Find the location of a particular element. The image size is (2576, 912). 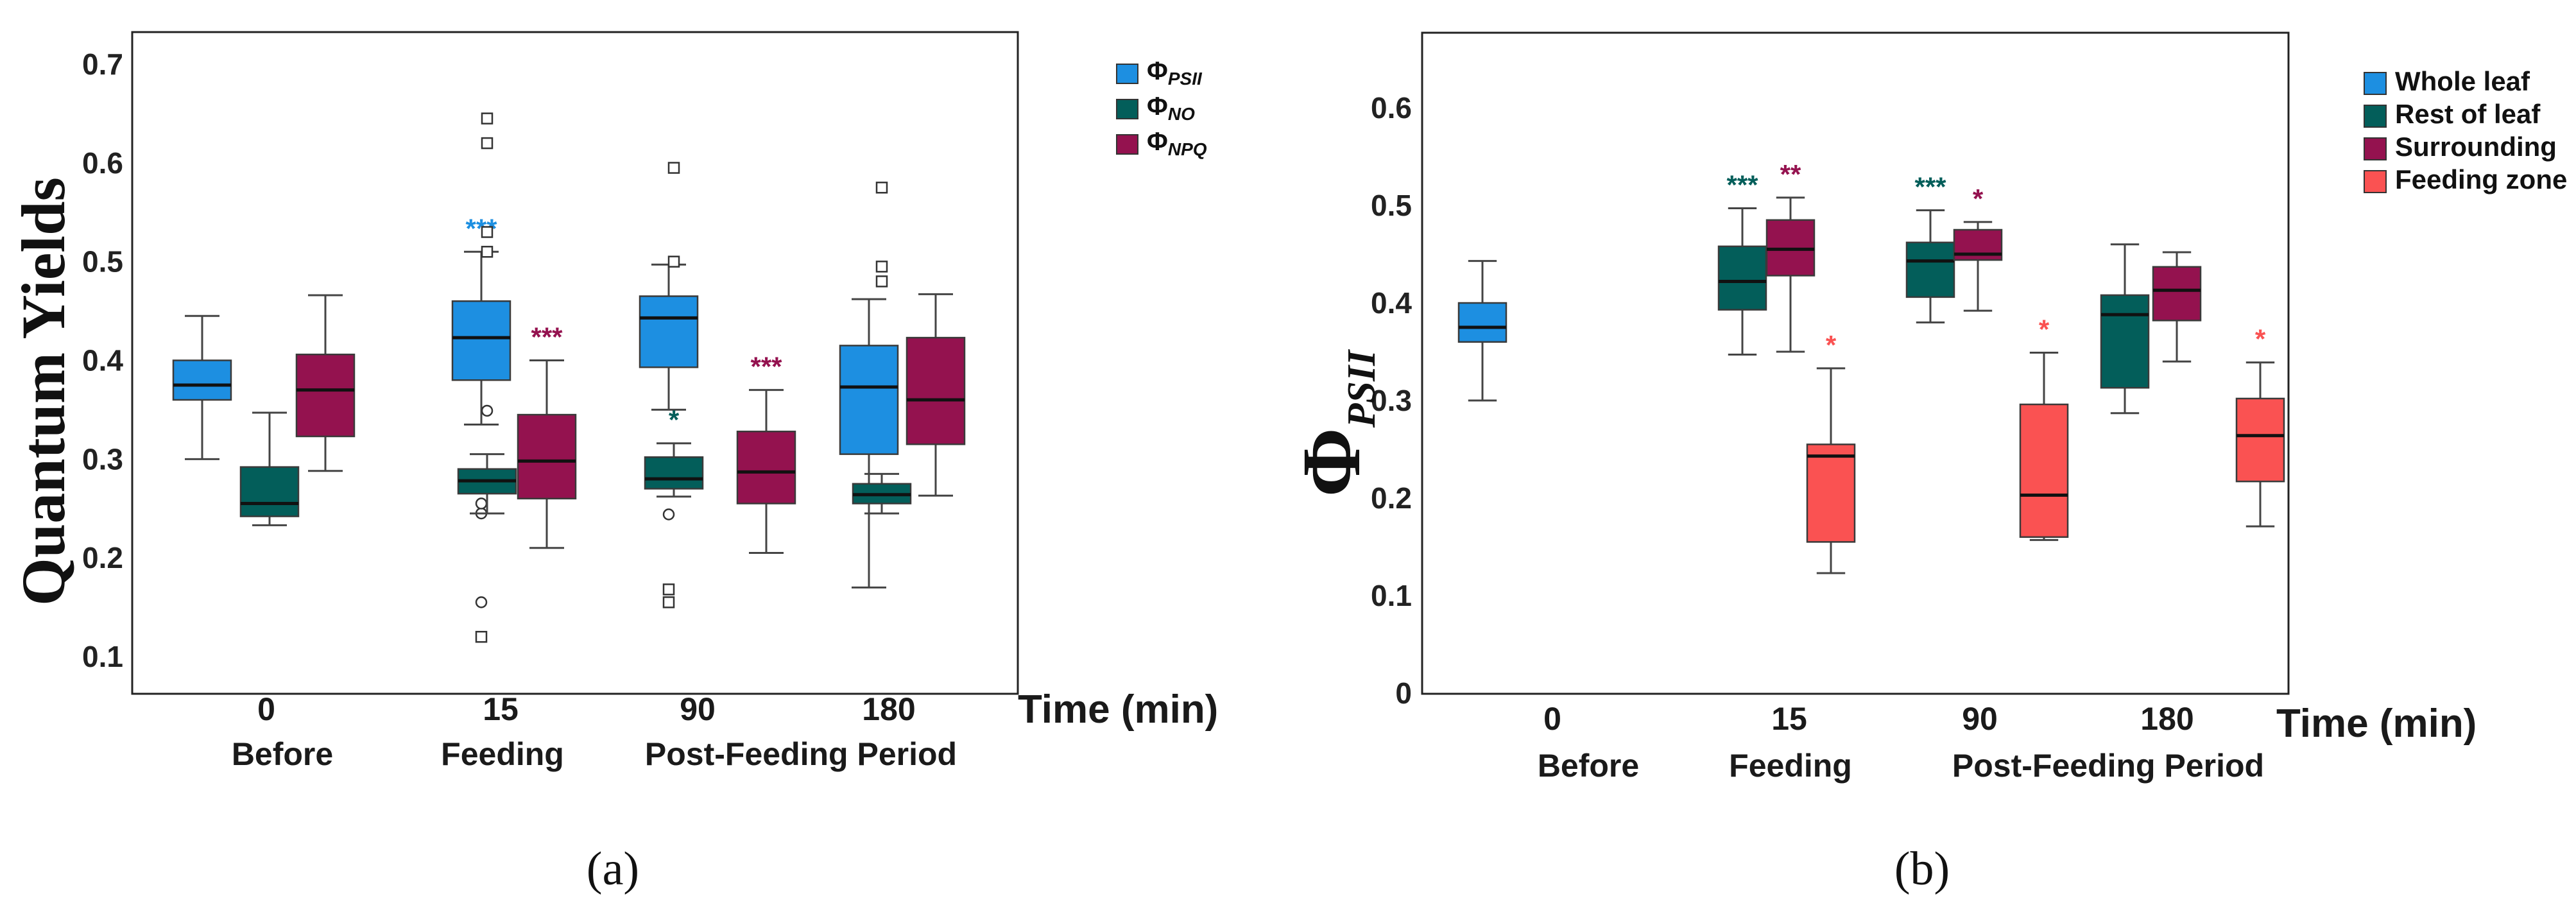

significance-label: *** is located at coordinates (1742, 185).